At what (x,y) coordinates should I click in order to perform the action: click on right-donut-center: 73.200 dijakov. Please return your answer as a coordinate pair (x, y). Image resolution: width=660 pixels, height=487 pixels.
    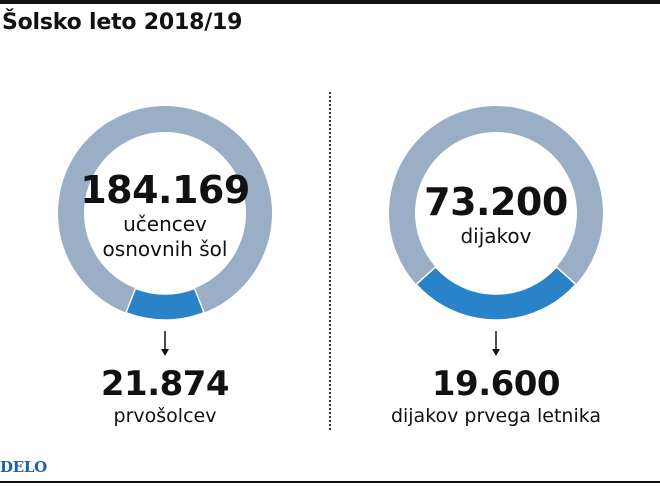
    Looking at the image, I should click on (496, 214).